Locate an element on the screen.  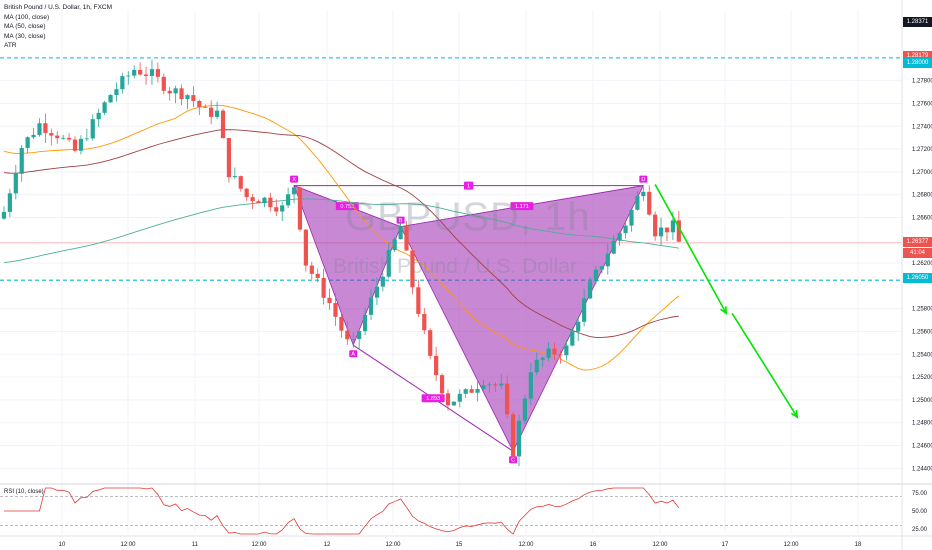
pattern-ratio-badge is located at coordinates (347, 206).